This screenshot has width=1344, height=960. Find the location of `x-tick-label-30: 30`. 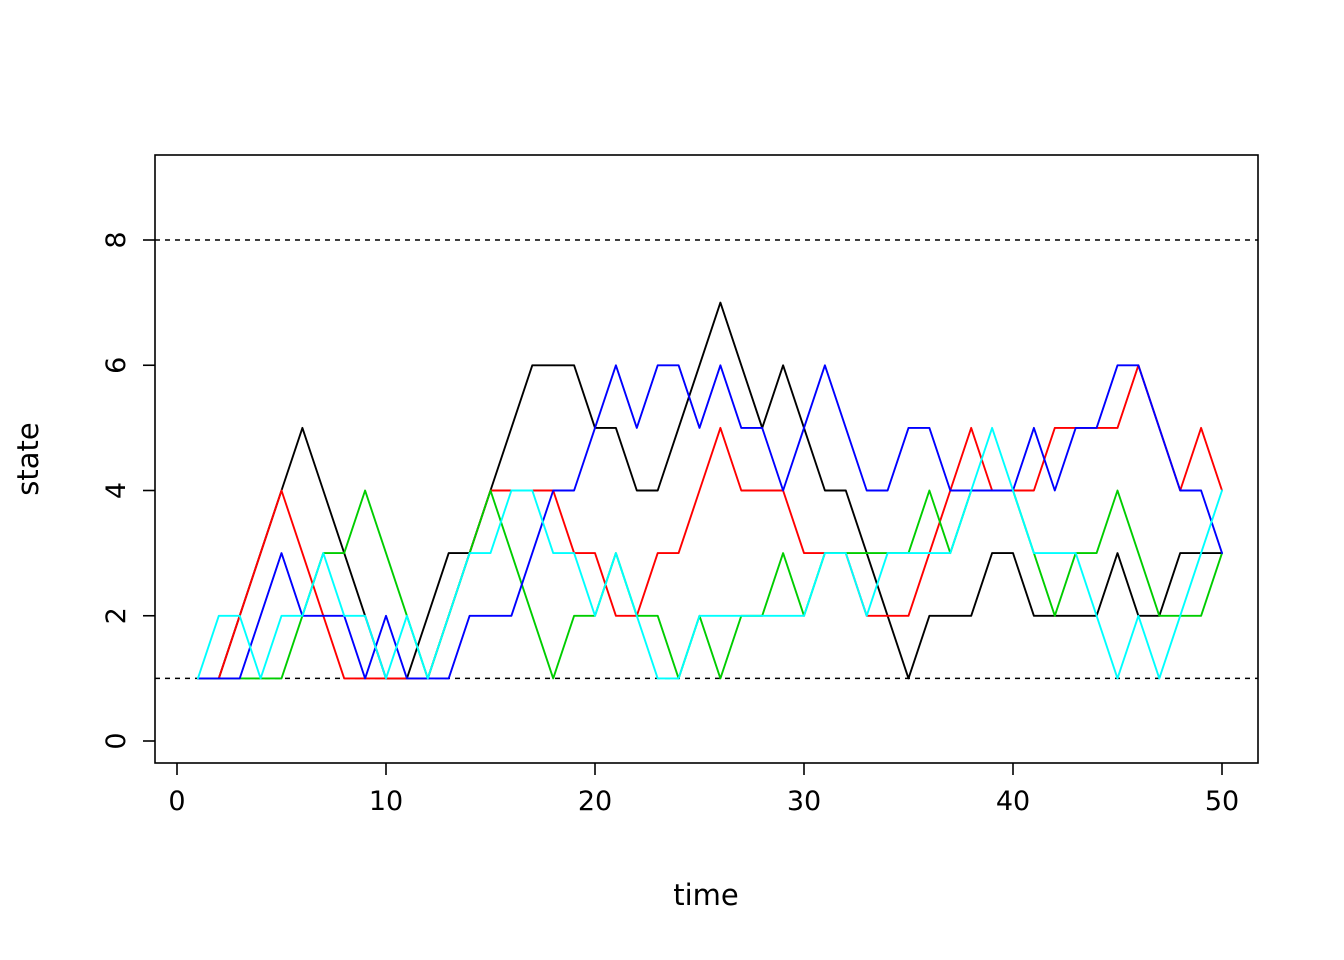

x-tick-label-30: 30 is located at coordinates (804, 801).